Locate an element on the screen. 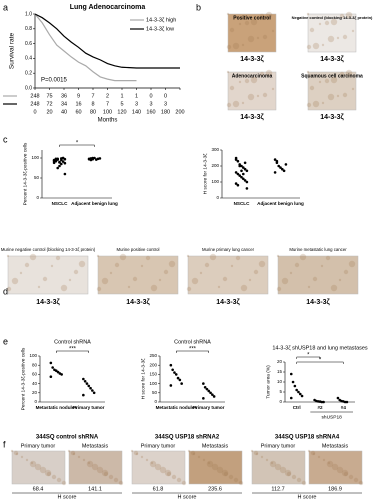 Image resolution: width=373 pixels, height=500 pixels. image-label: Murine positive control is located at coordinates (138, 249).